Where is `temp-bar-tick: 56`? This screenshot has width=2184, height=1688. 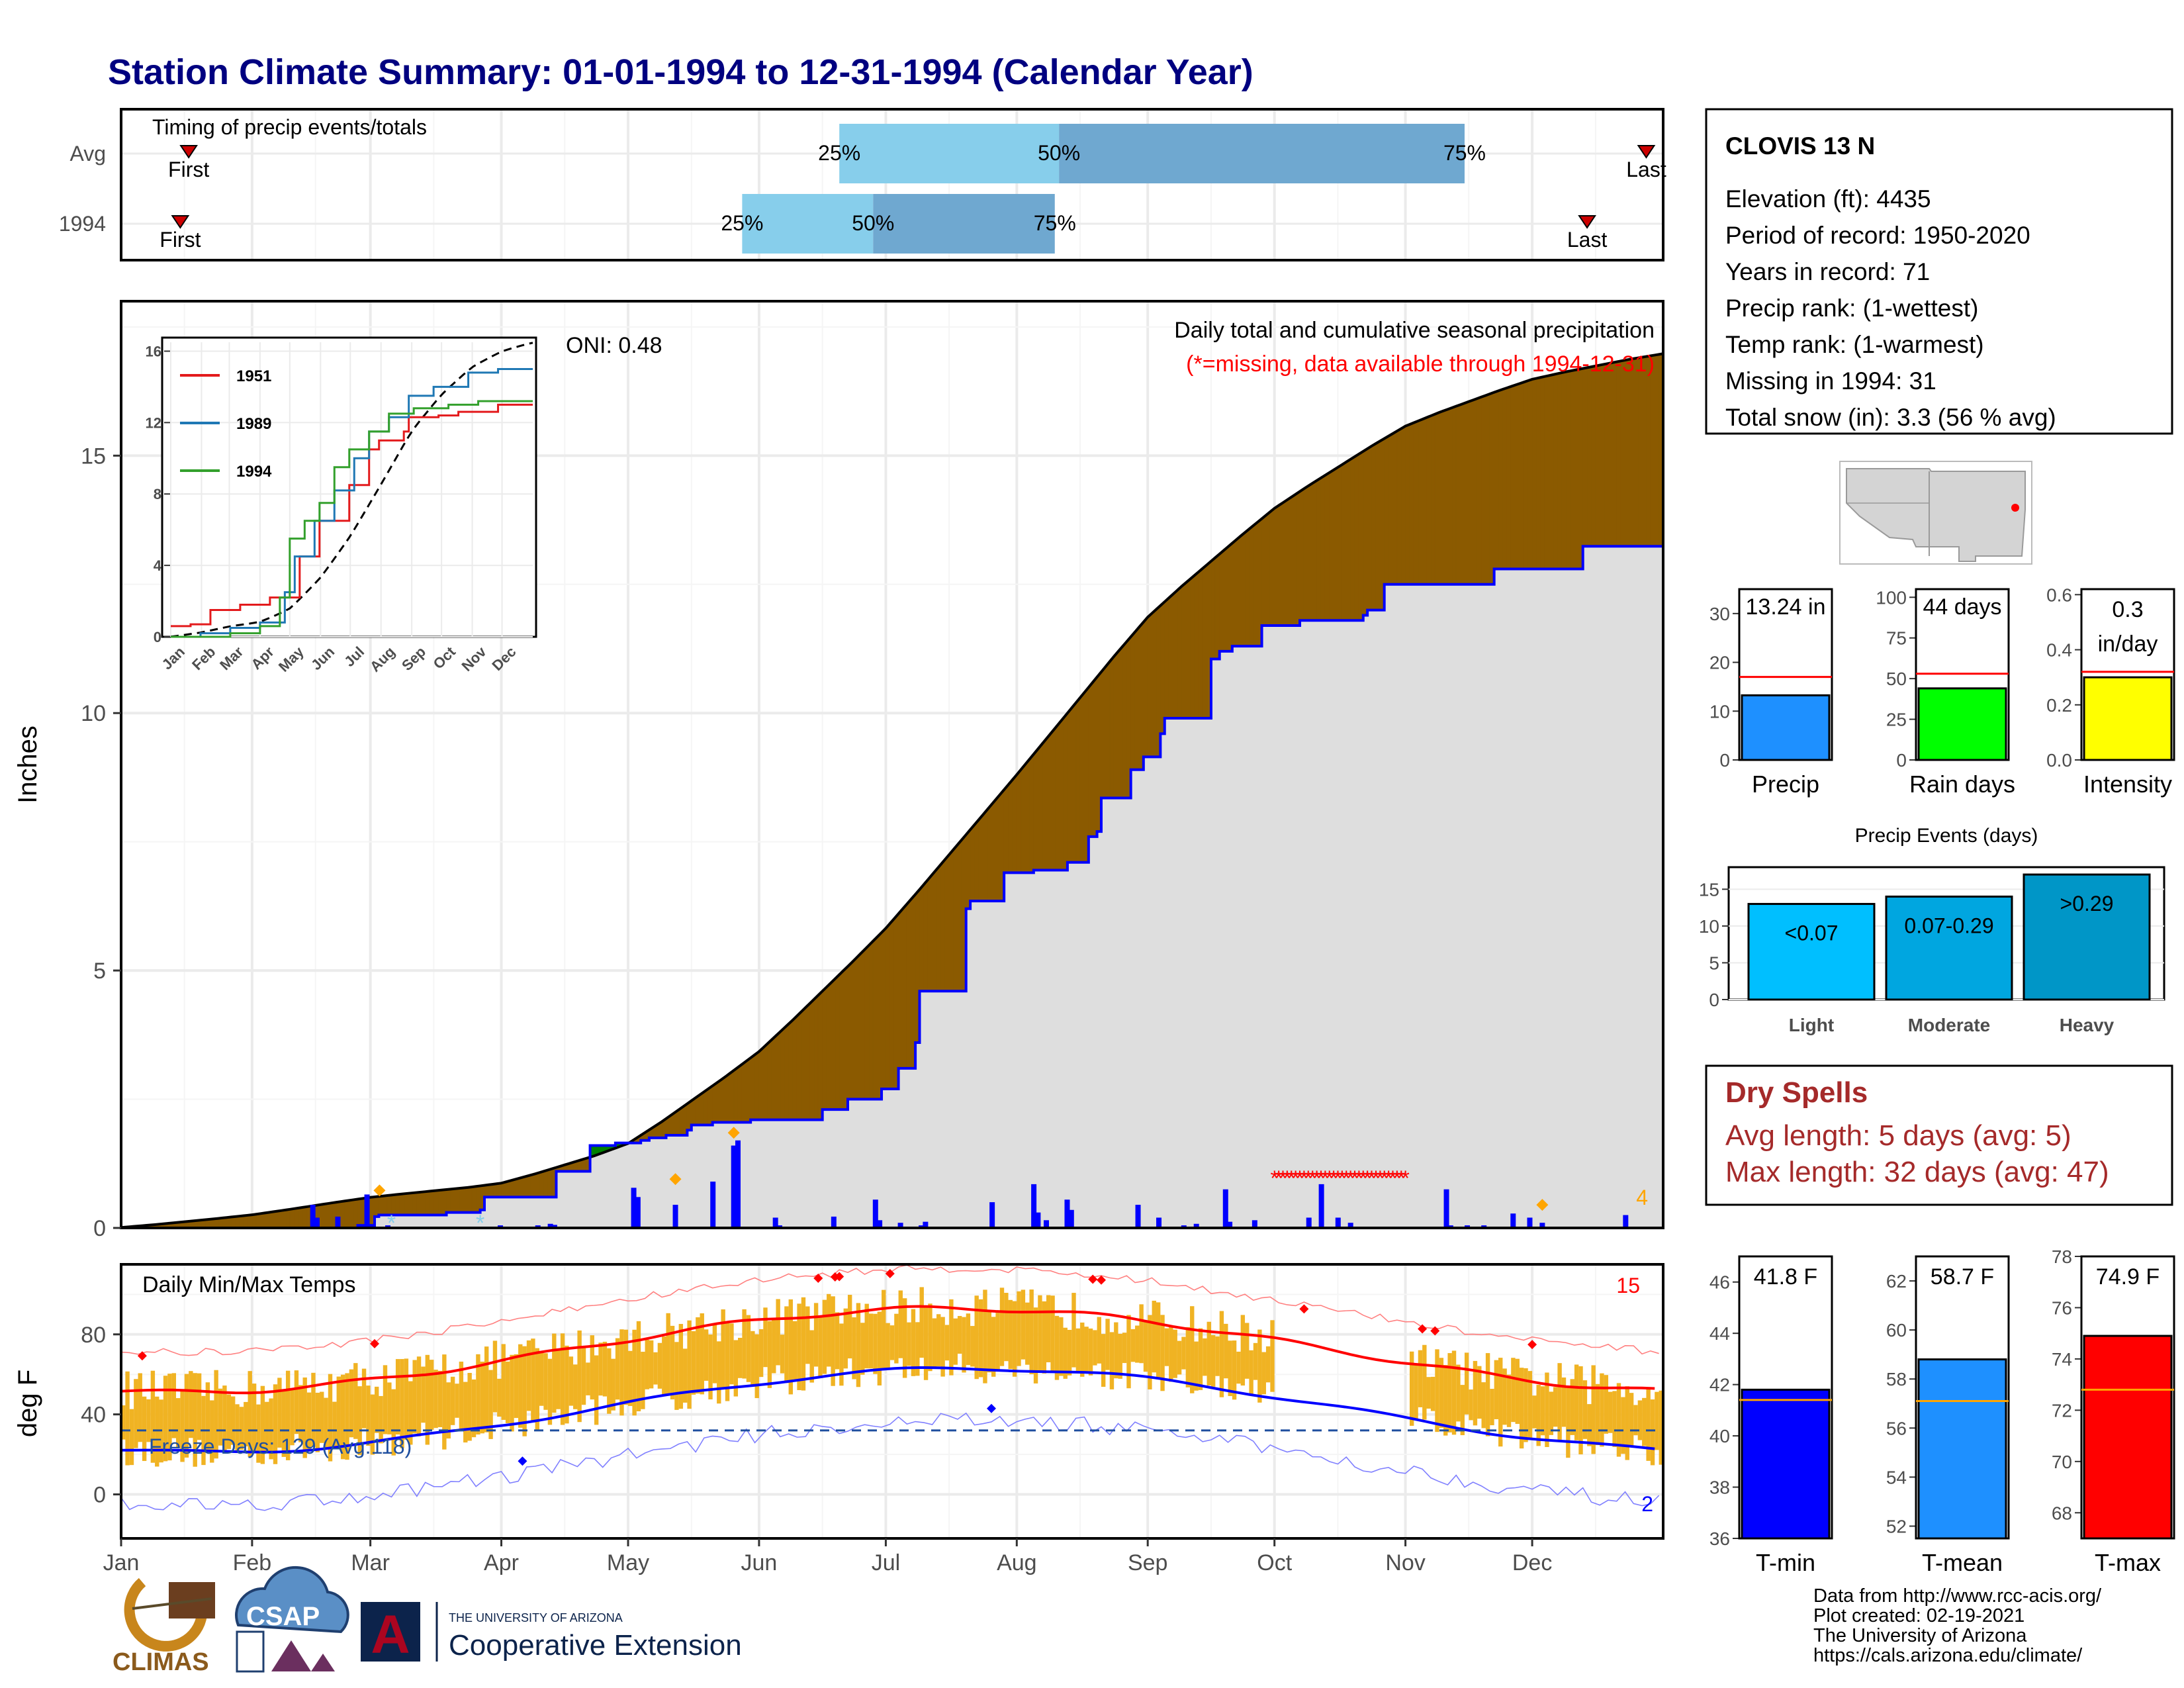 temp-bar-tick: 56 is located at coordinates (1897, 1428).